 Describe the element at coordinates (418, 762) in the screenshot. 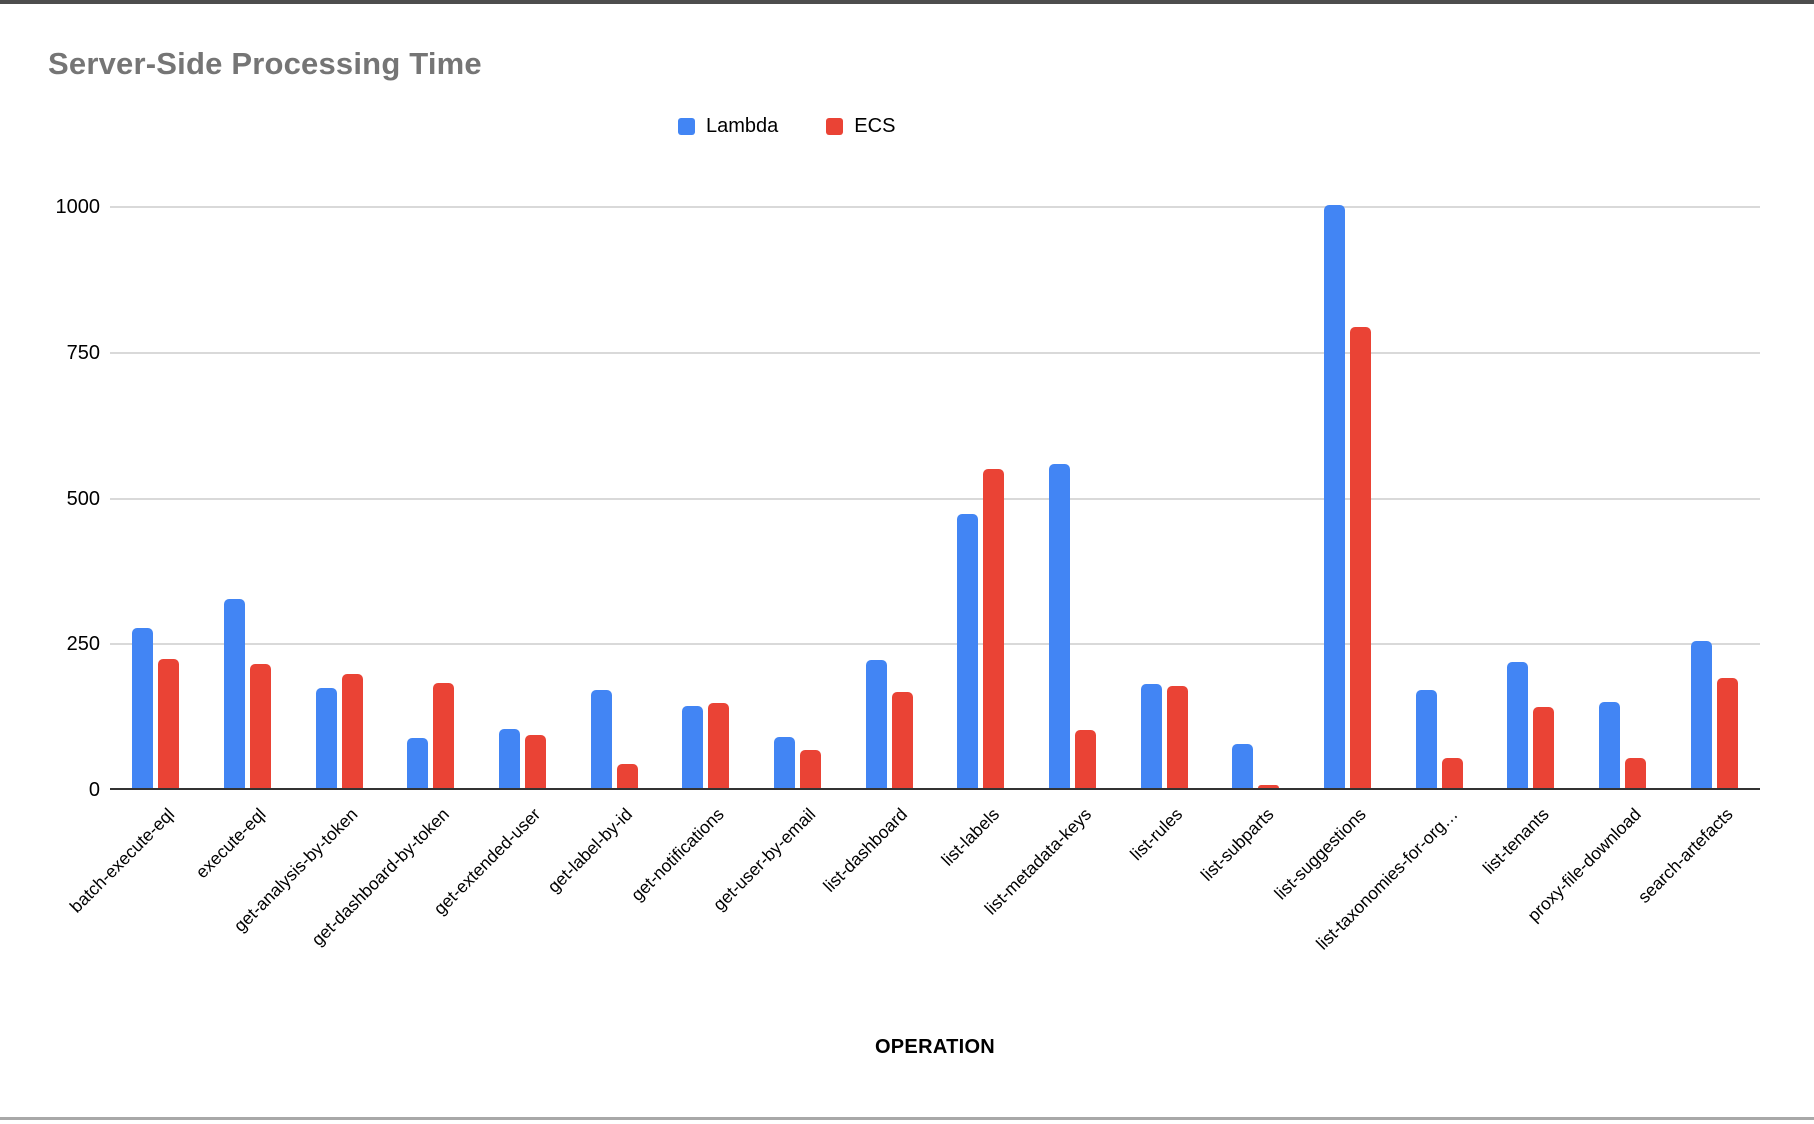

I see `bar-lambda-get-dashboard-by-token` at that location.